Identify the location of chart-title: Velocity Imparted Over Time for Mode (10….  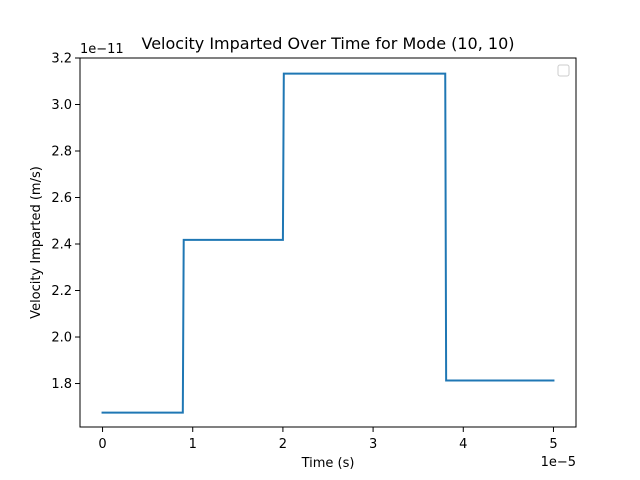
(327, 43).